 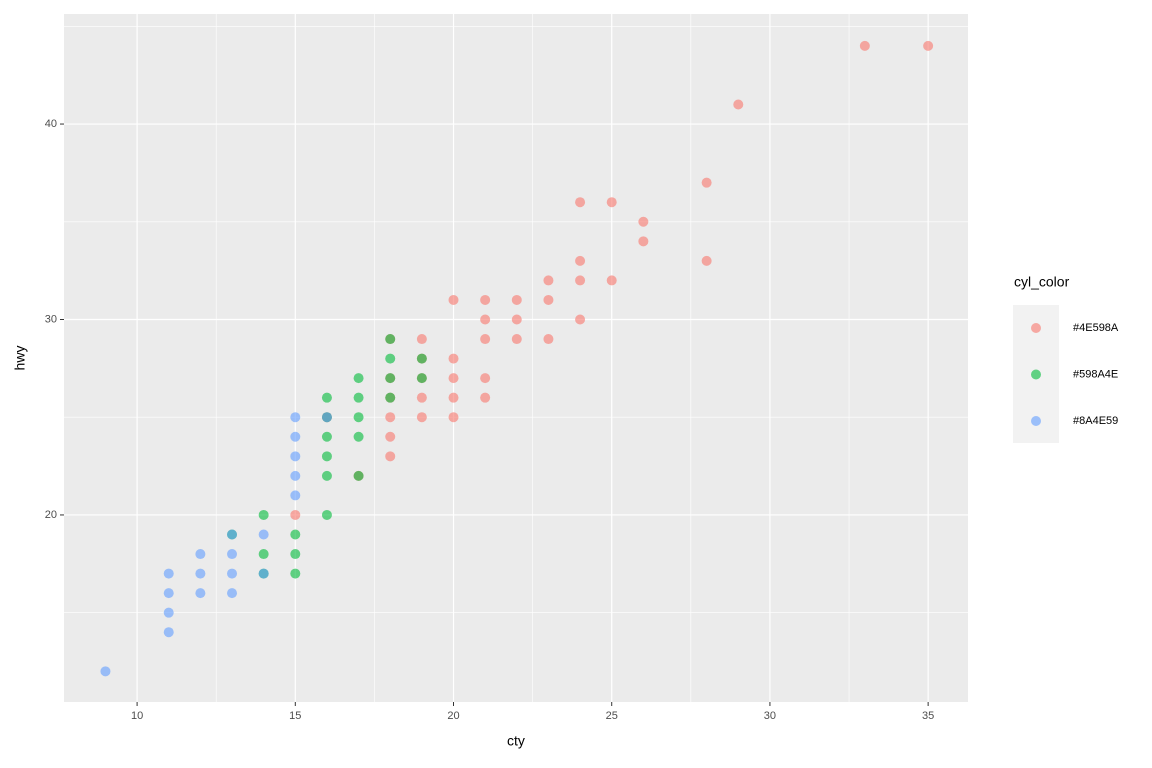 I want to click on x-axis-title: cty, so click(x=516, y=741).